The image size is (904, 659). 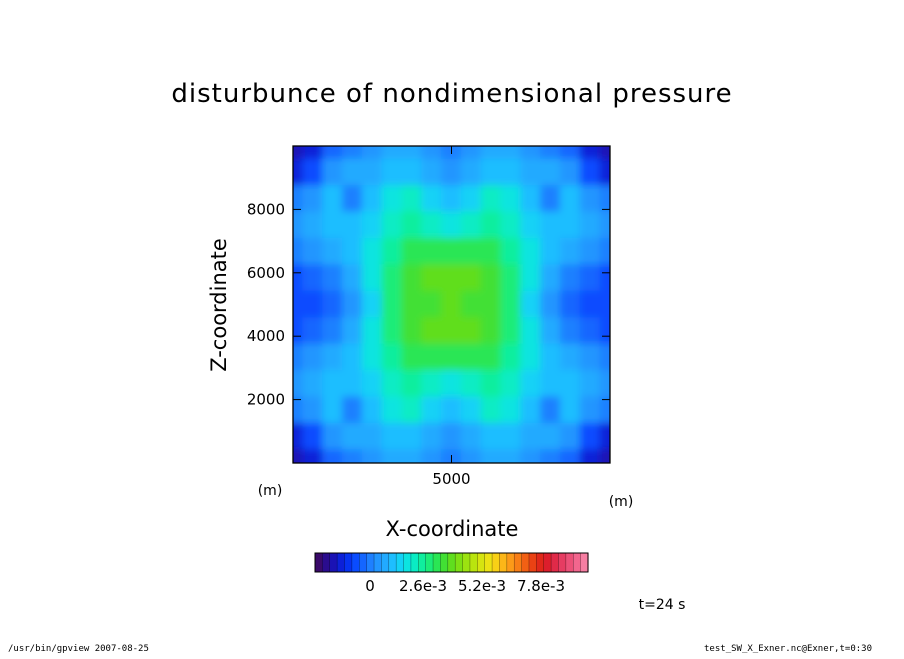 I want to click on x-tick-label: 5000, so click(x=451, y=479).